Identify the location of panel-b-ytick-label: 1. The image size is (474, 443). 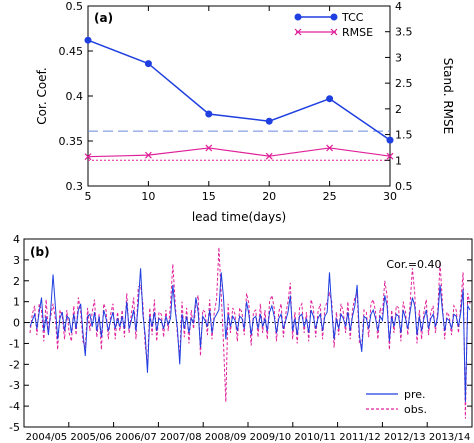
(16, 302).